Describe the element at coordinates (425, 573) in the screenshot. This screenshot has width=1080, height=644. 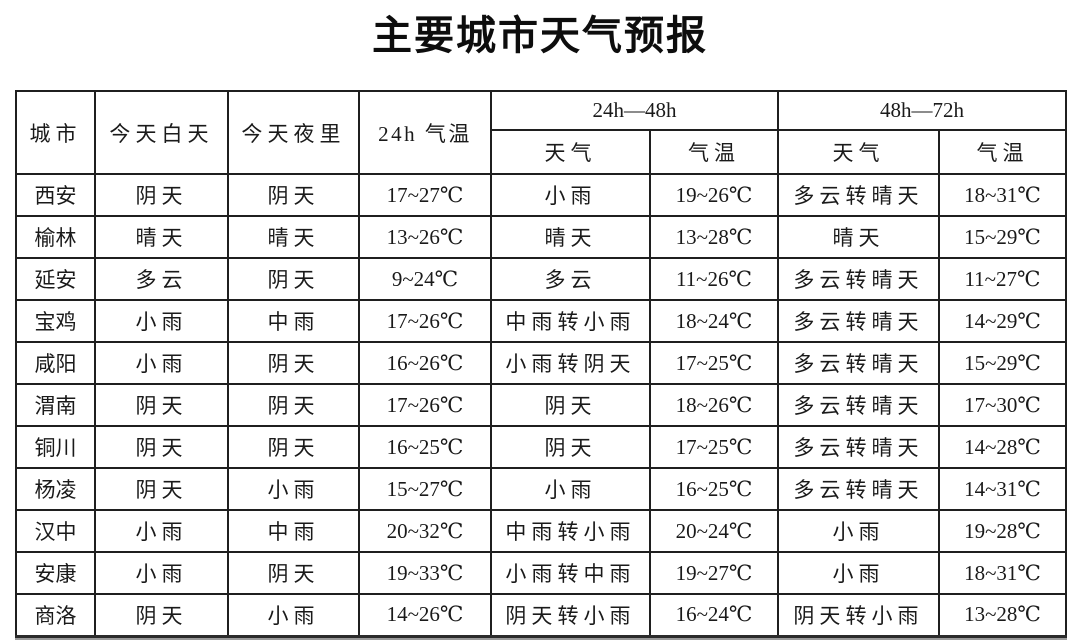
I see `cell-temp-24h: 19~33℃` at that location.